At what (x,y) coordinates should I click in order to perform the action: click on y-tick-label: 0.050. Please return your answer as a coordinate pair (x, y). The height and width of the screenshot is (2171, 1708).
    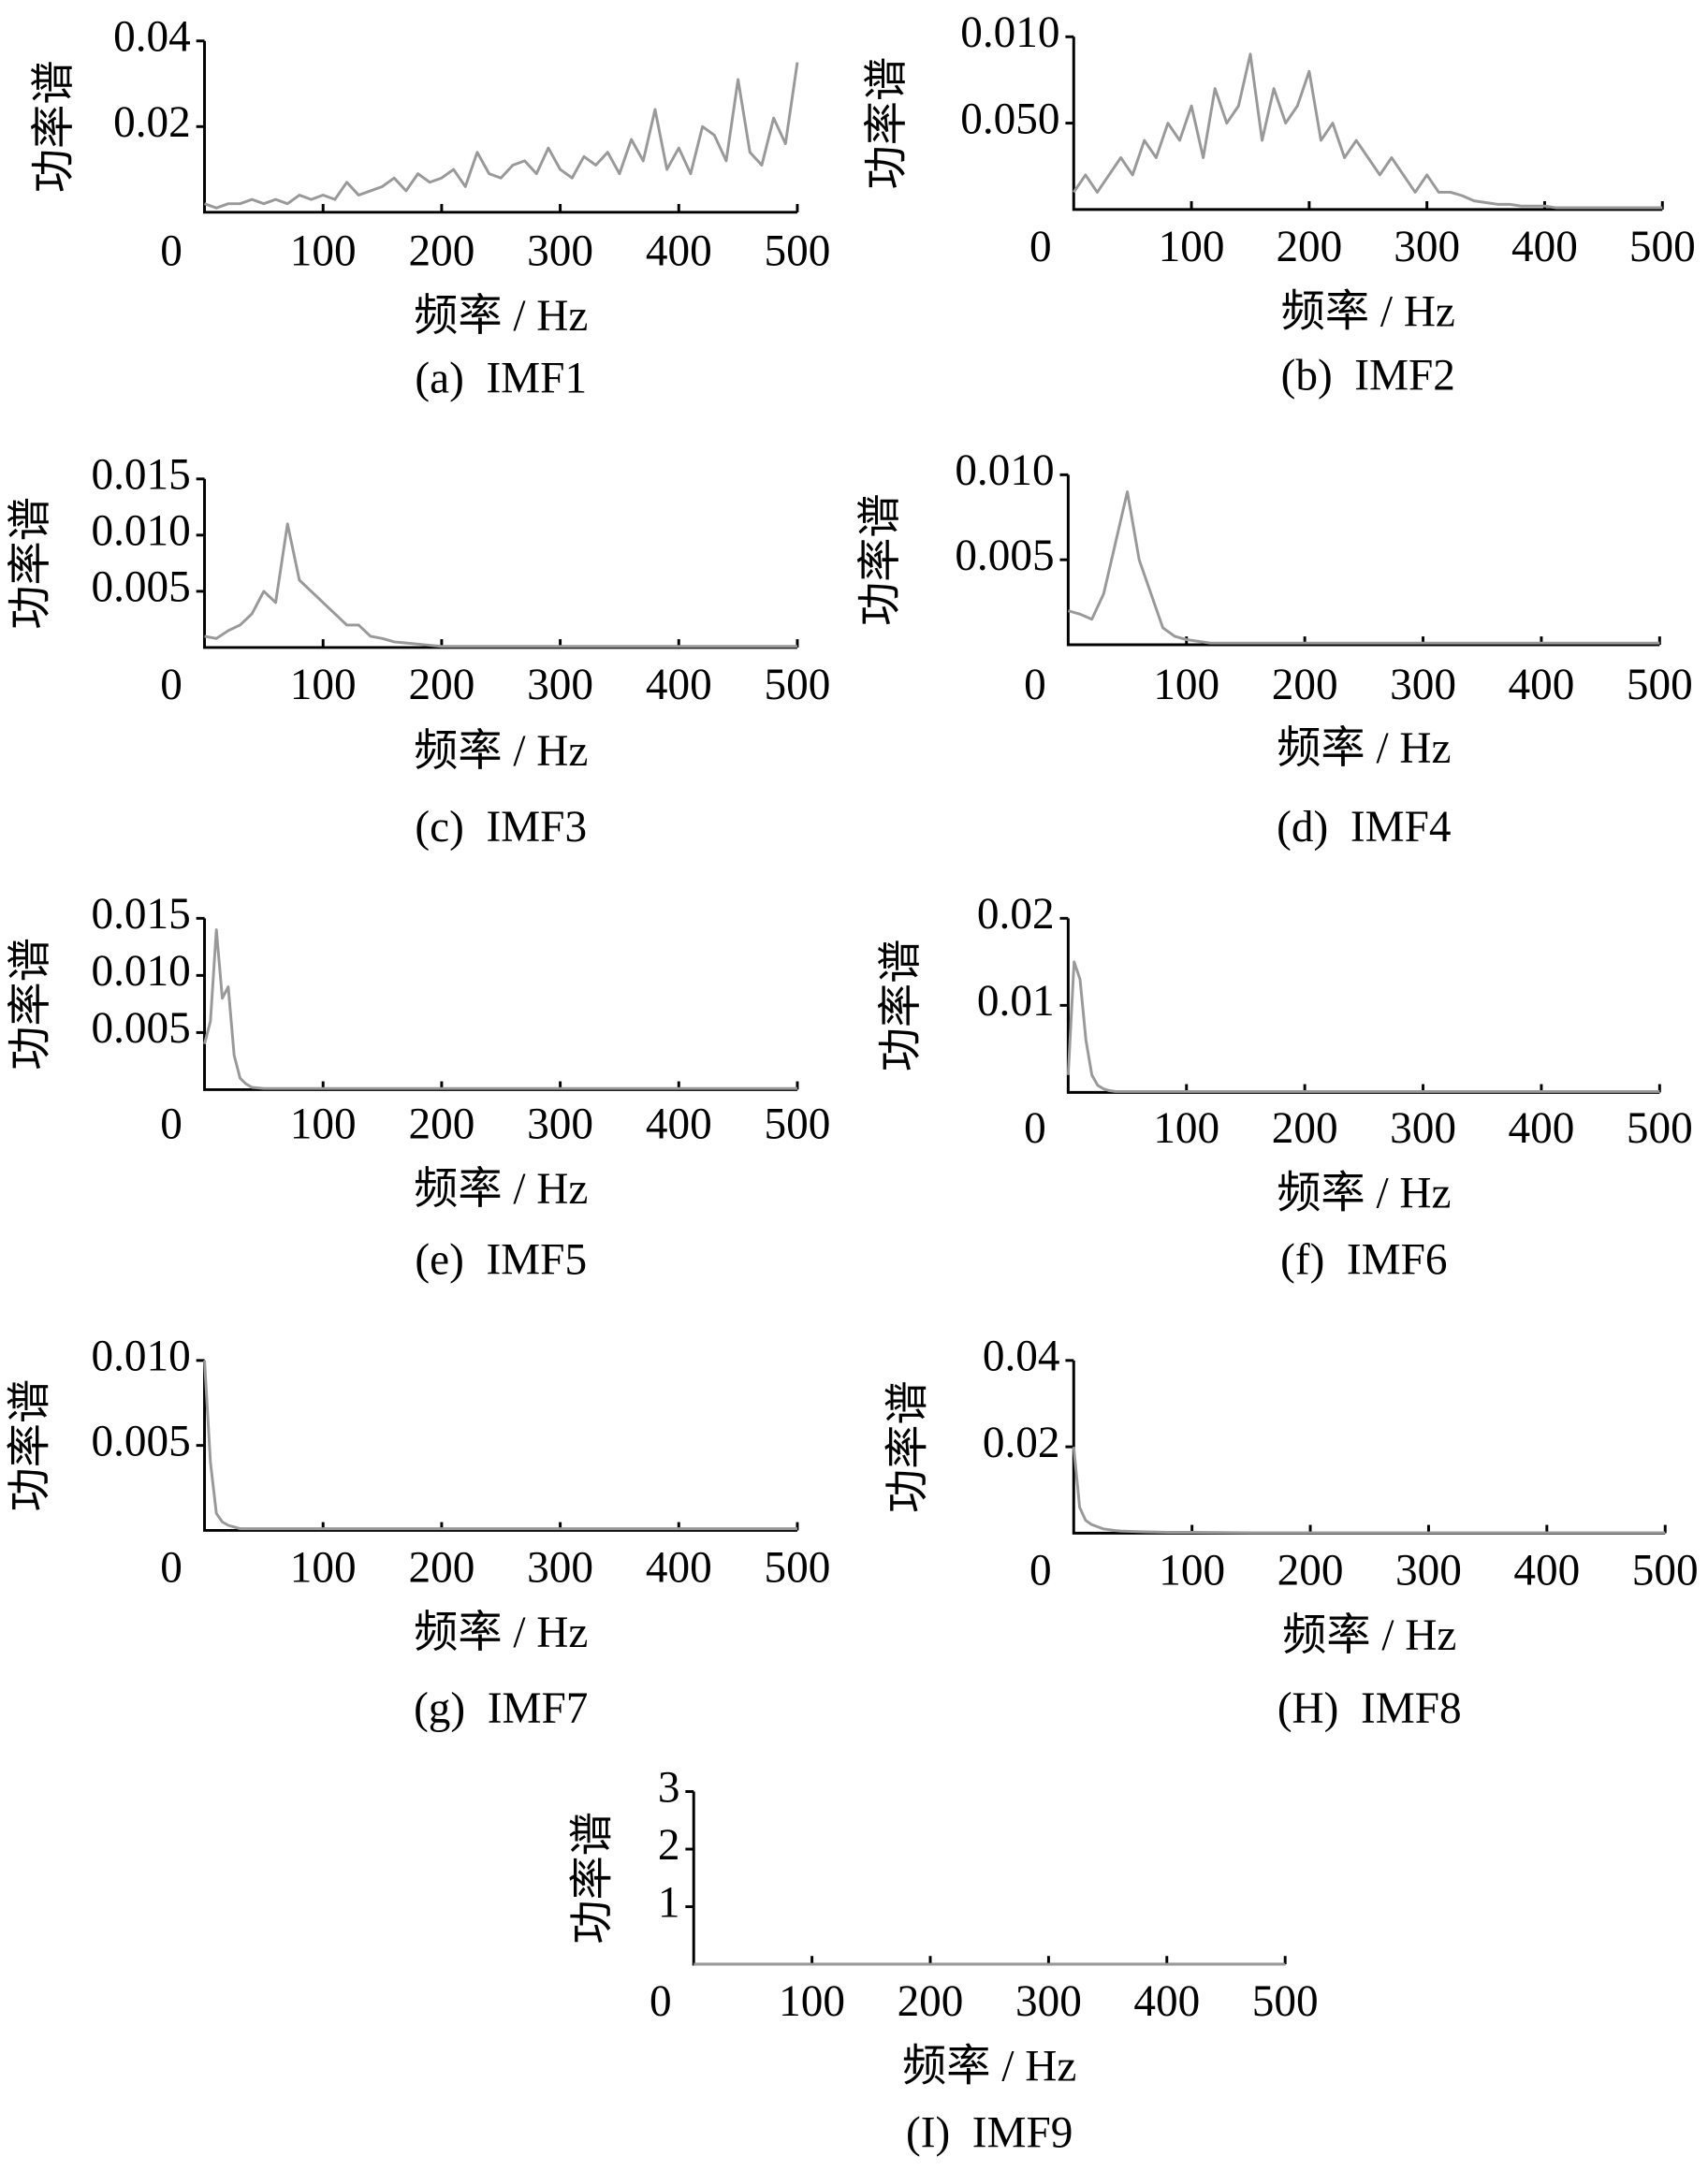
    Looking at the image, I should click on (1009, 119).